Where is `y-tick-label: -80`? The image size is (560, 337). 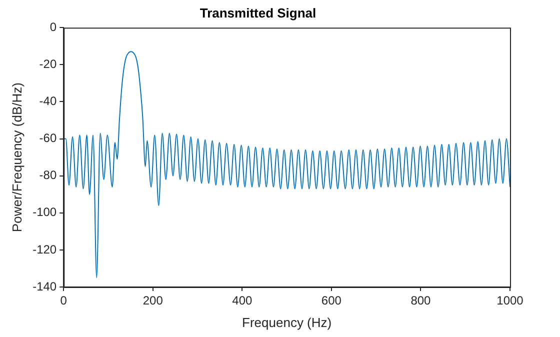 y-tick-label: -80 is located at coordinates (48, 175).